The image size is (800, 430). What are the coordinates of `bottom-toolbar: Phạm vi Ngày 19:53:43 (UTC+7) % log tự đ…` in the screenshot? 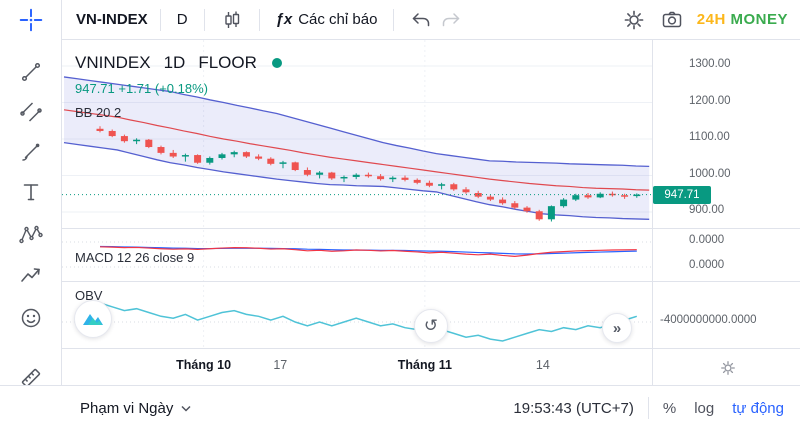 It's located at (400, 407).